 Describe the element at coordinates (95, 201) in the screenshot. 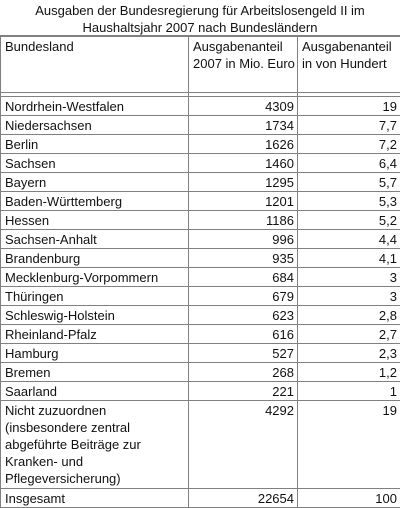

I see `land-cell: Baden-Württemberg` at that location.